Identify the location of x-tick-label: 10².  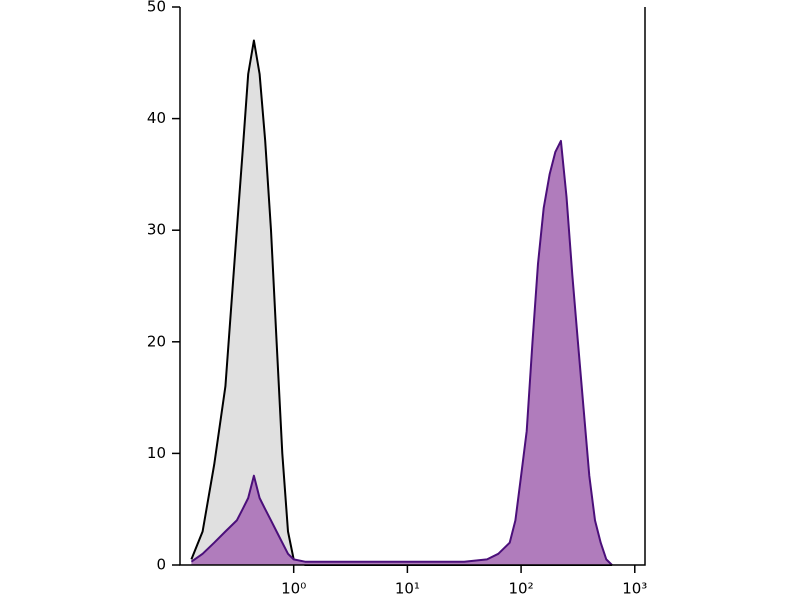
(521, 589).